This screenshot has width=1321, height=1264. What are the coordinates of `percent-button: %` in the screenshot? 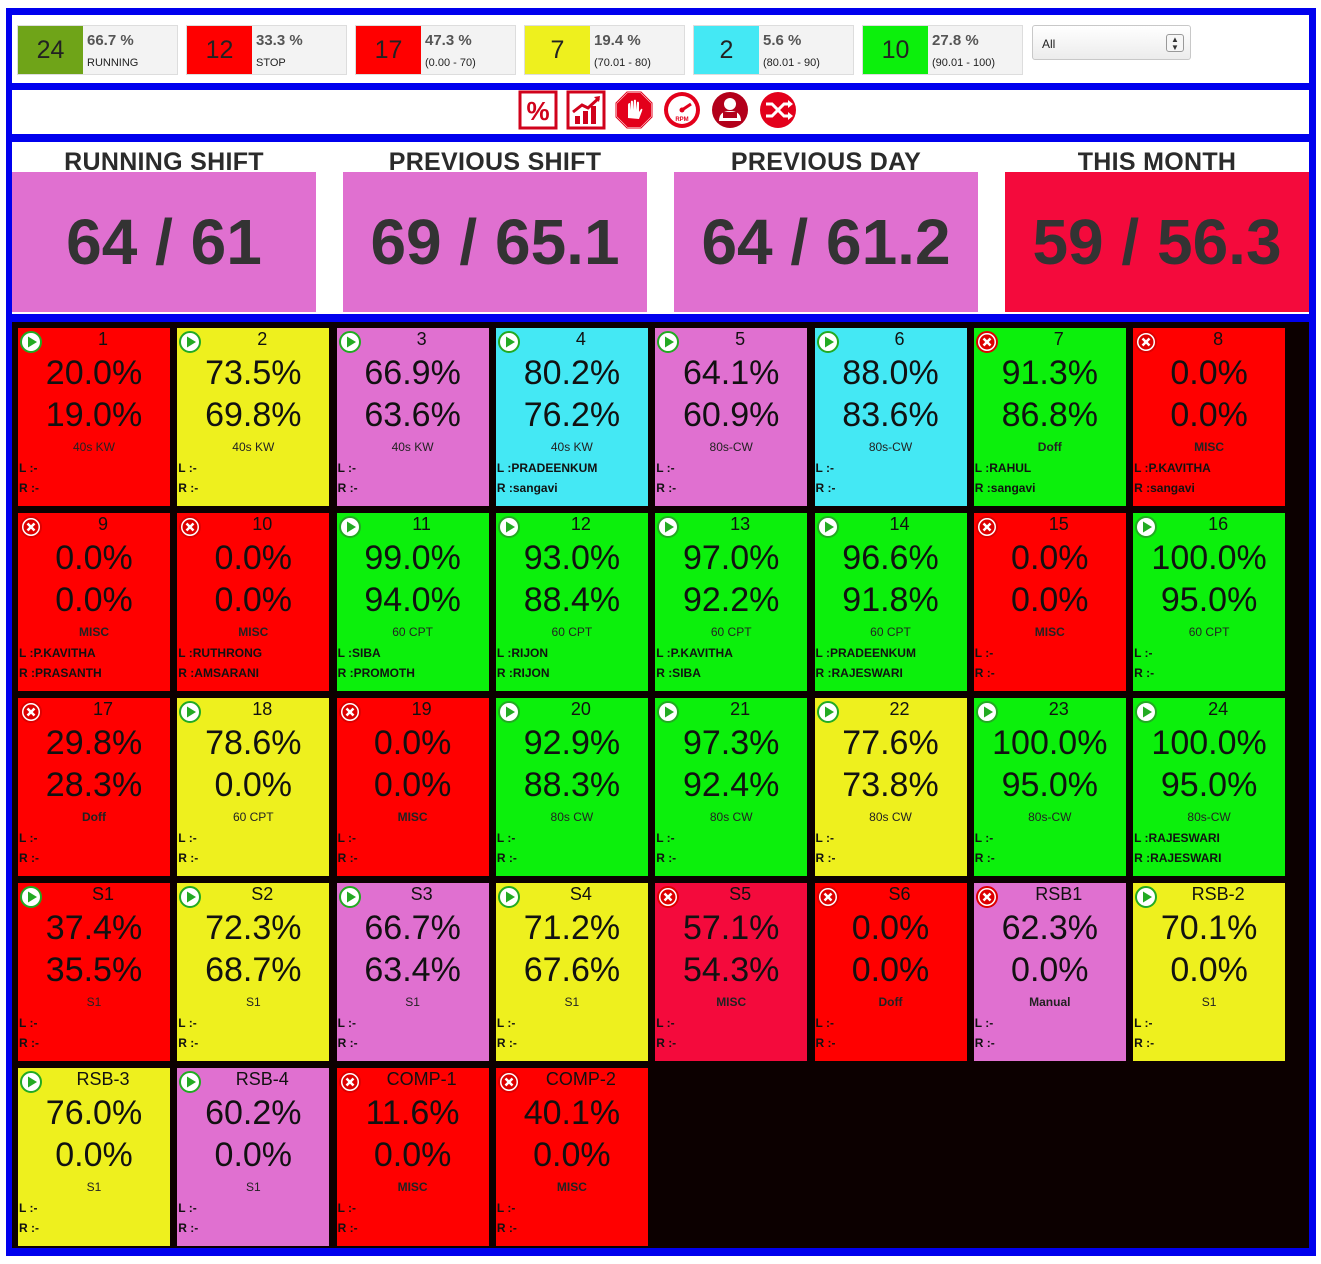 It's located at (538, 112).